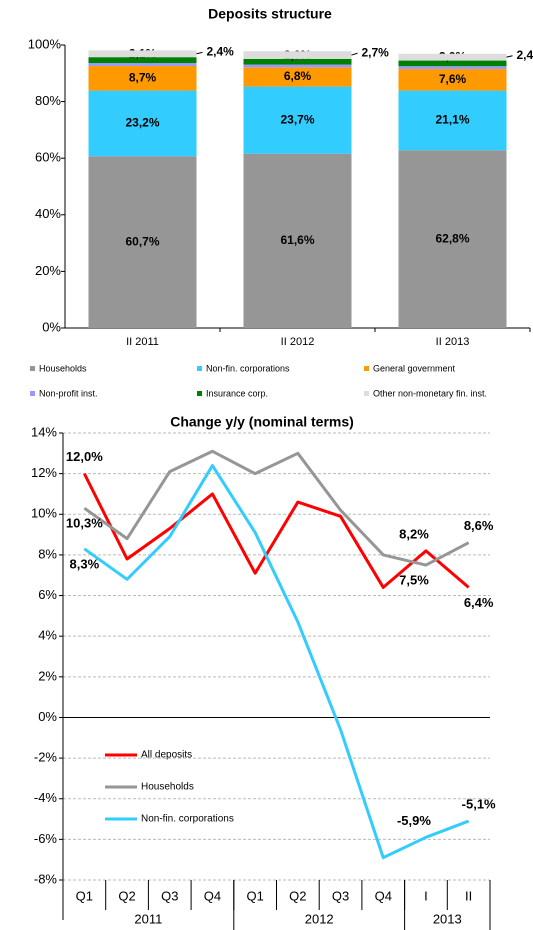 Image resolution: width=533 pixels, height=930 pixels. I want to click on y-tick-label: 10%, so click(44, 513).